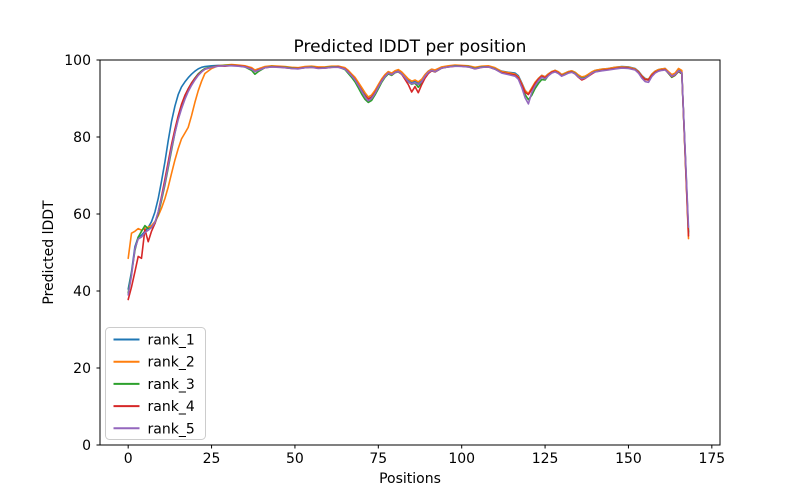 The width and height of the screenshot is (800, 500). Describe the element at coordinates (171, 429) in the screenshot. I see `legend-label-rank_5: rank_5` at that location.